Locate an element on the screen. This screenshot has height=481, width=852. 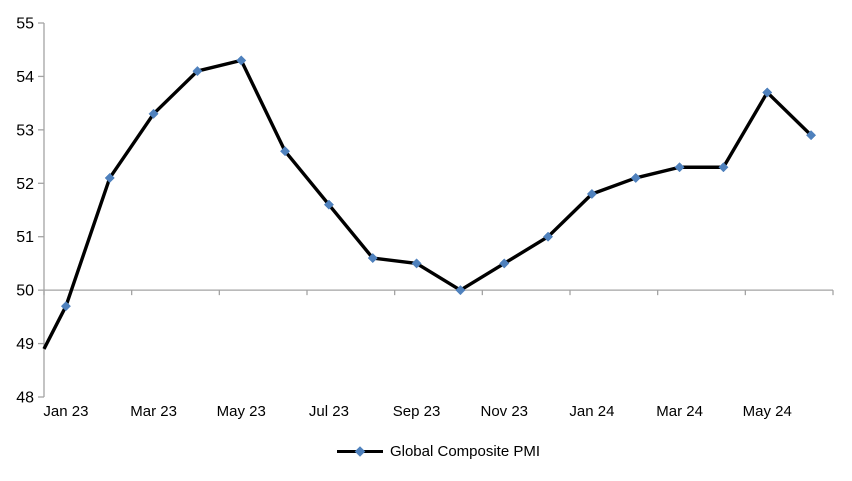
x-axis-label: Mar 23 is located at coordinates (153, 411).